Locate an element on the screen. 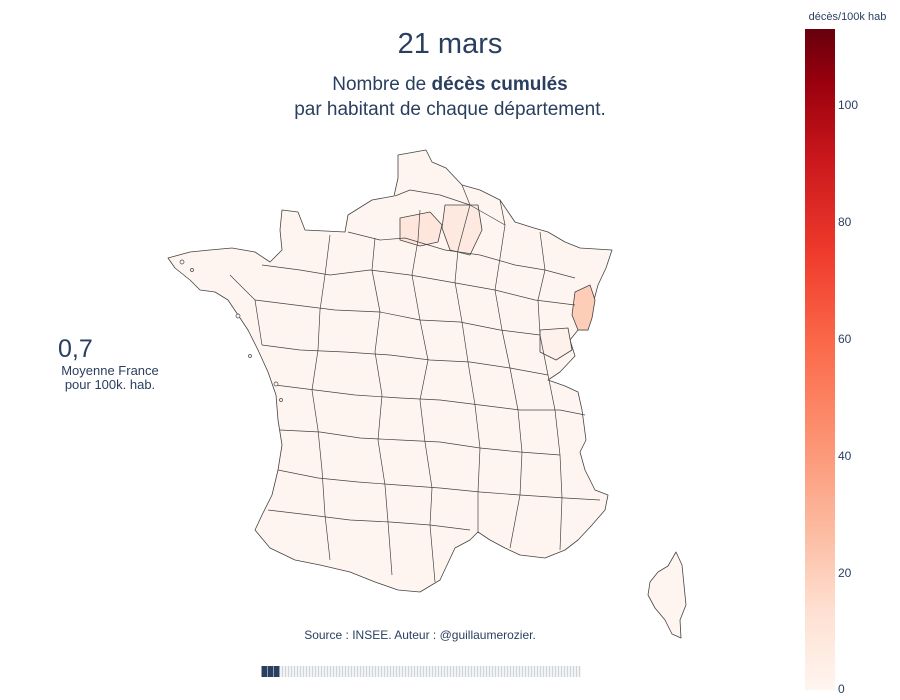  dept-aisne is located at coordinates (462, 230).